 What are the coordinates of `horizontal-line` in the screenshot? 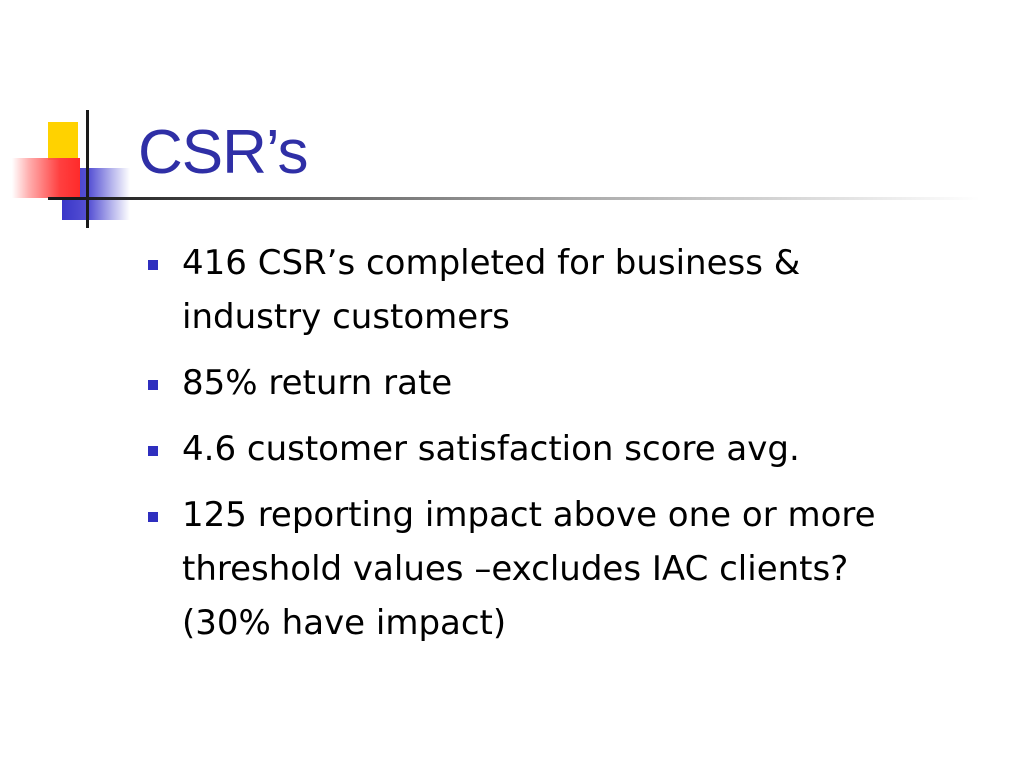 It's located at (76, 198).